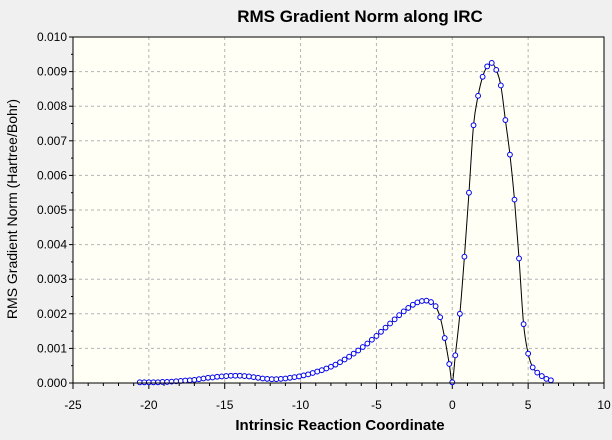 The image size is (612, 440). I want to click on chart-title: RMS Gradient Norm along IRC, so click(360, 16).